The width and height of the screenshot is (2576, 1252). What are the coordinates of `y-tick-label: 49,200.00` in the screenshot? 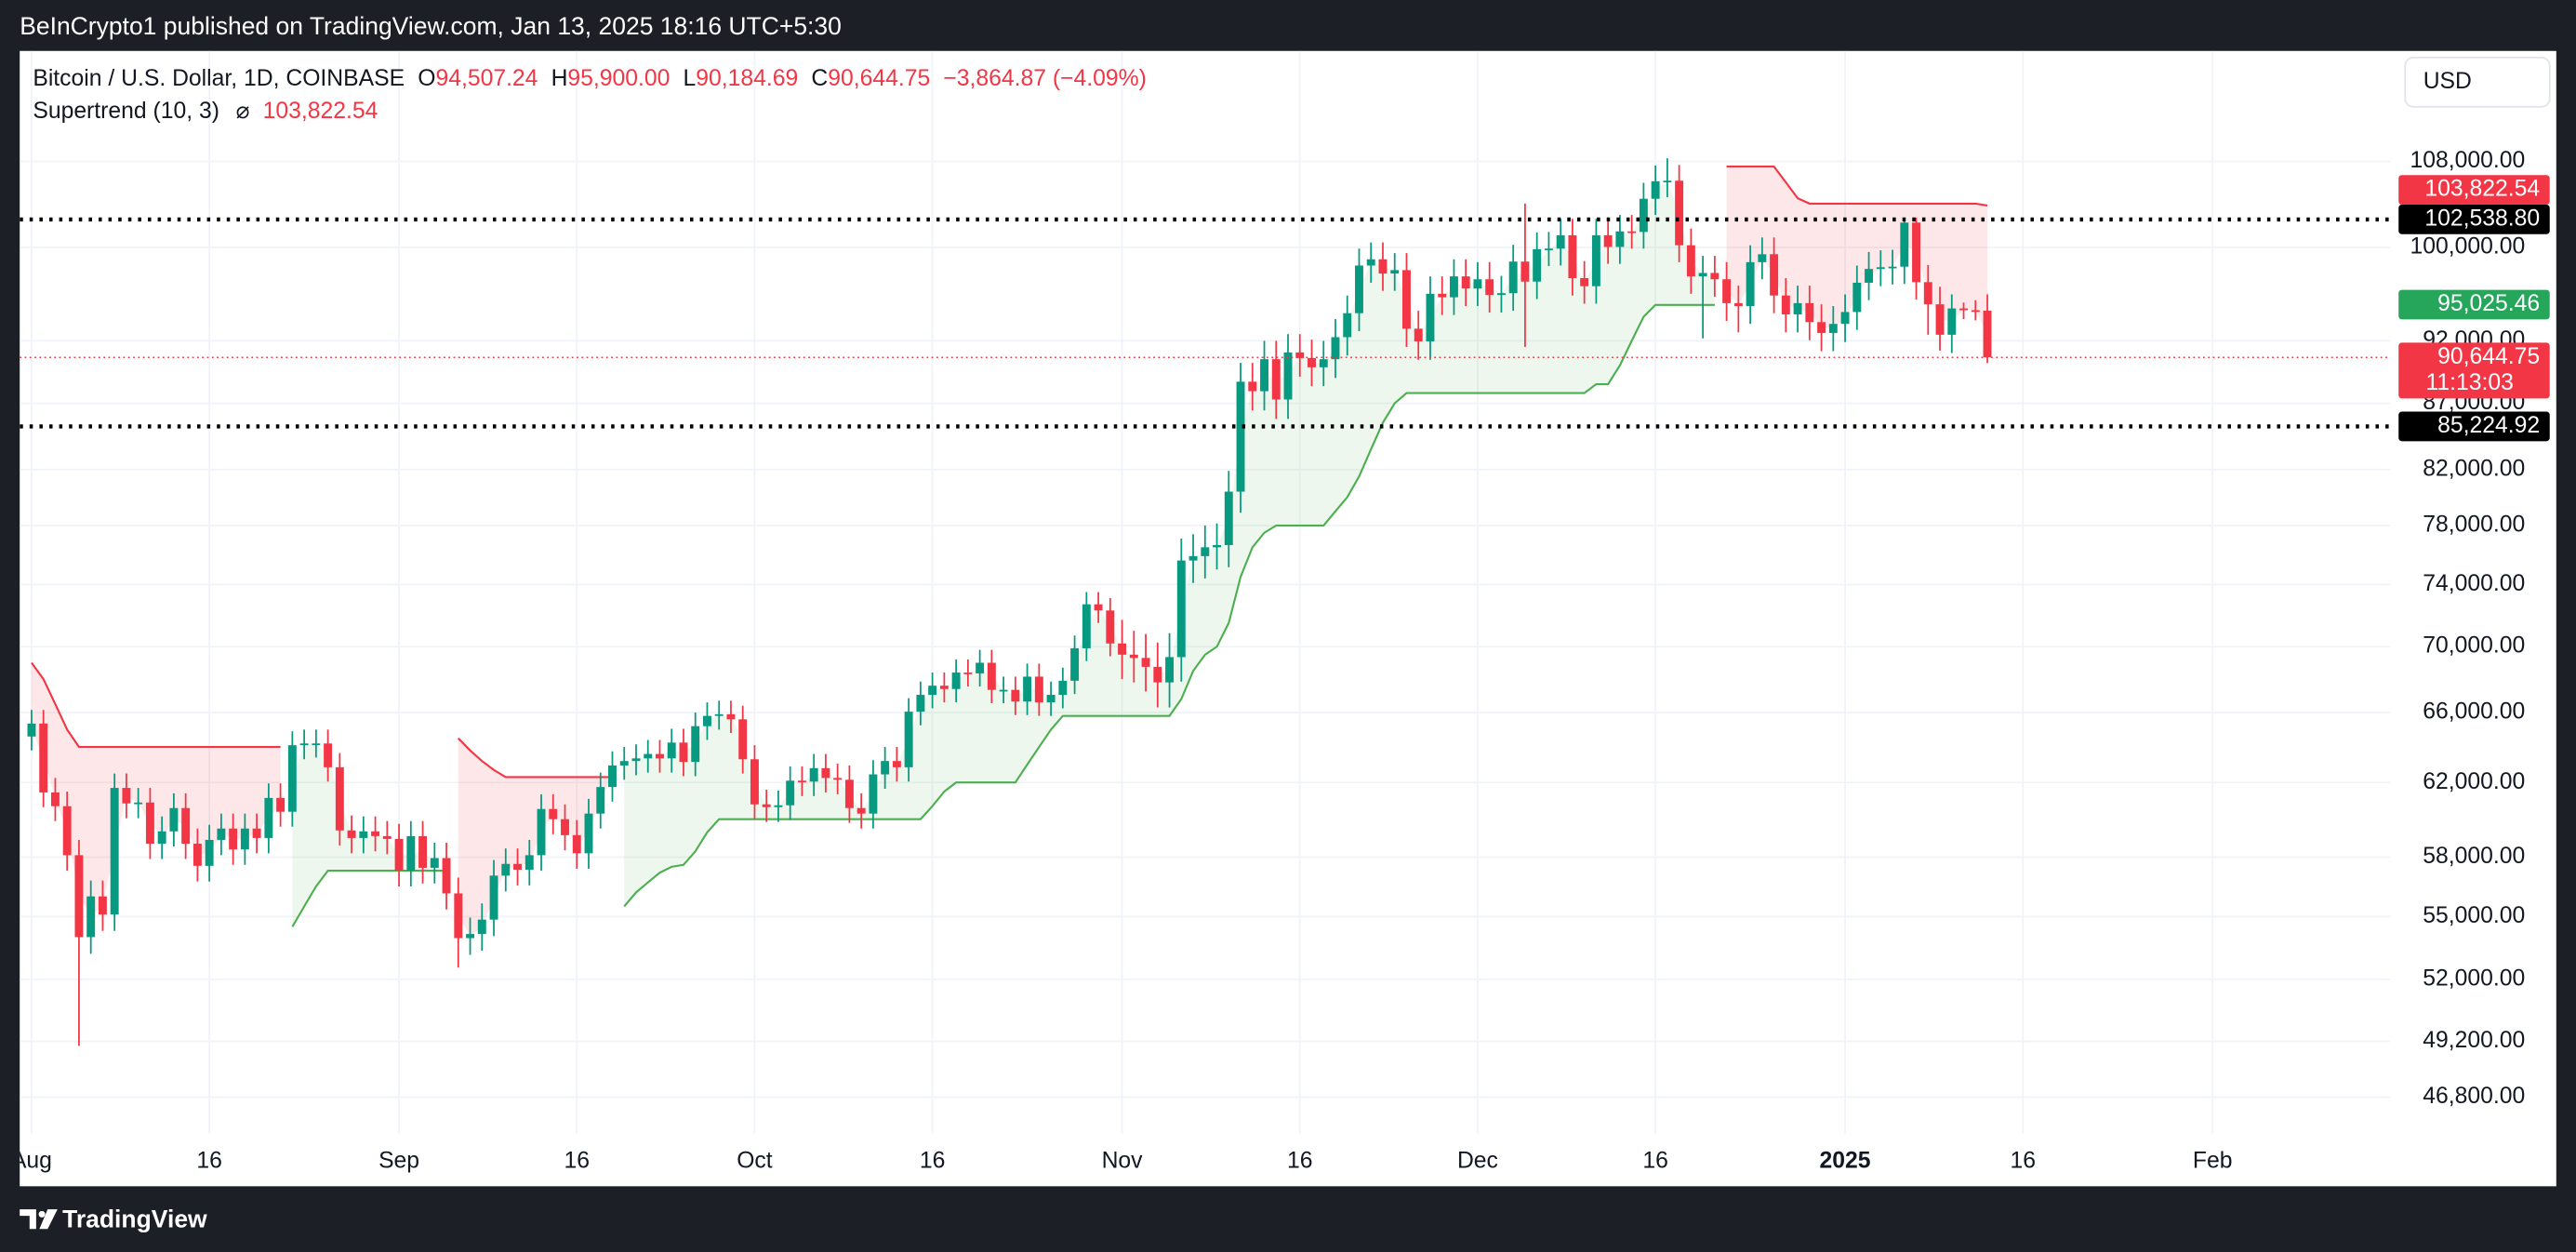 It's located at (2474, 1040).